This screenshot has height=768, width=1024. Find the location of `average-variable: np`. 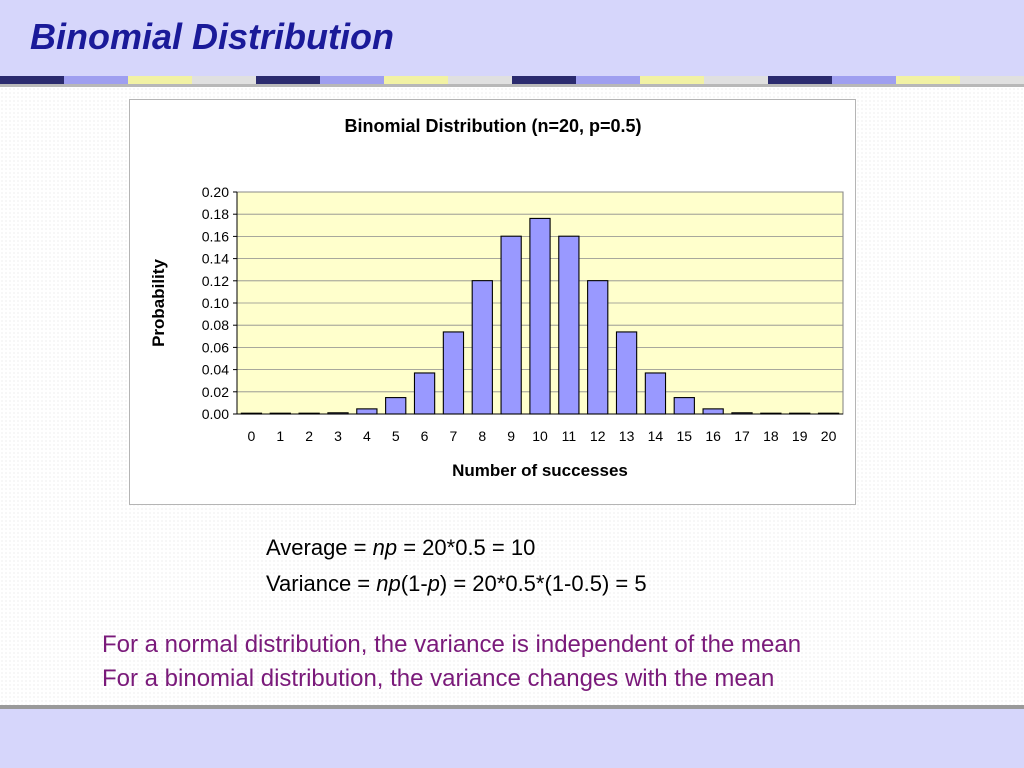

average-variable: np is located at coordinates (385, 547).